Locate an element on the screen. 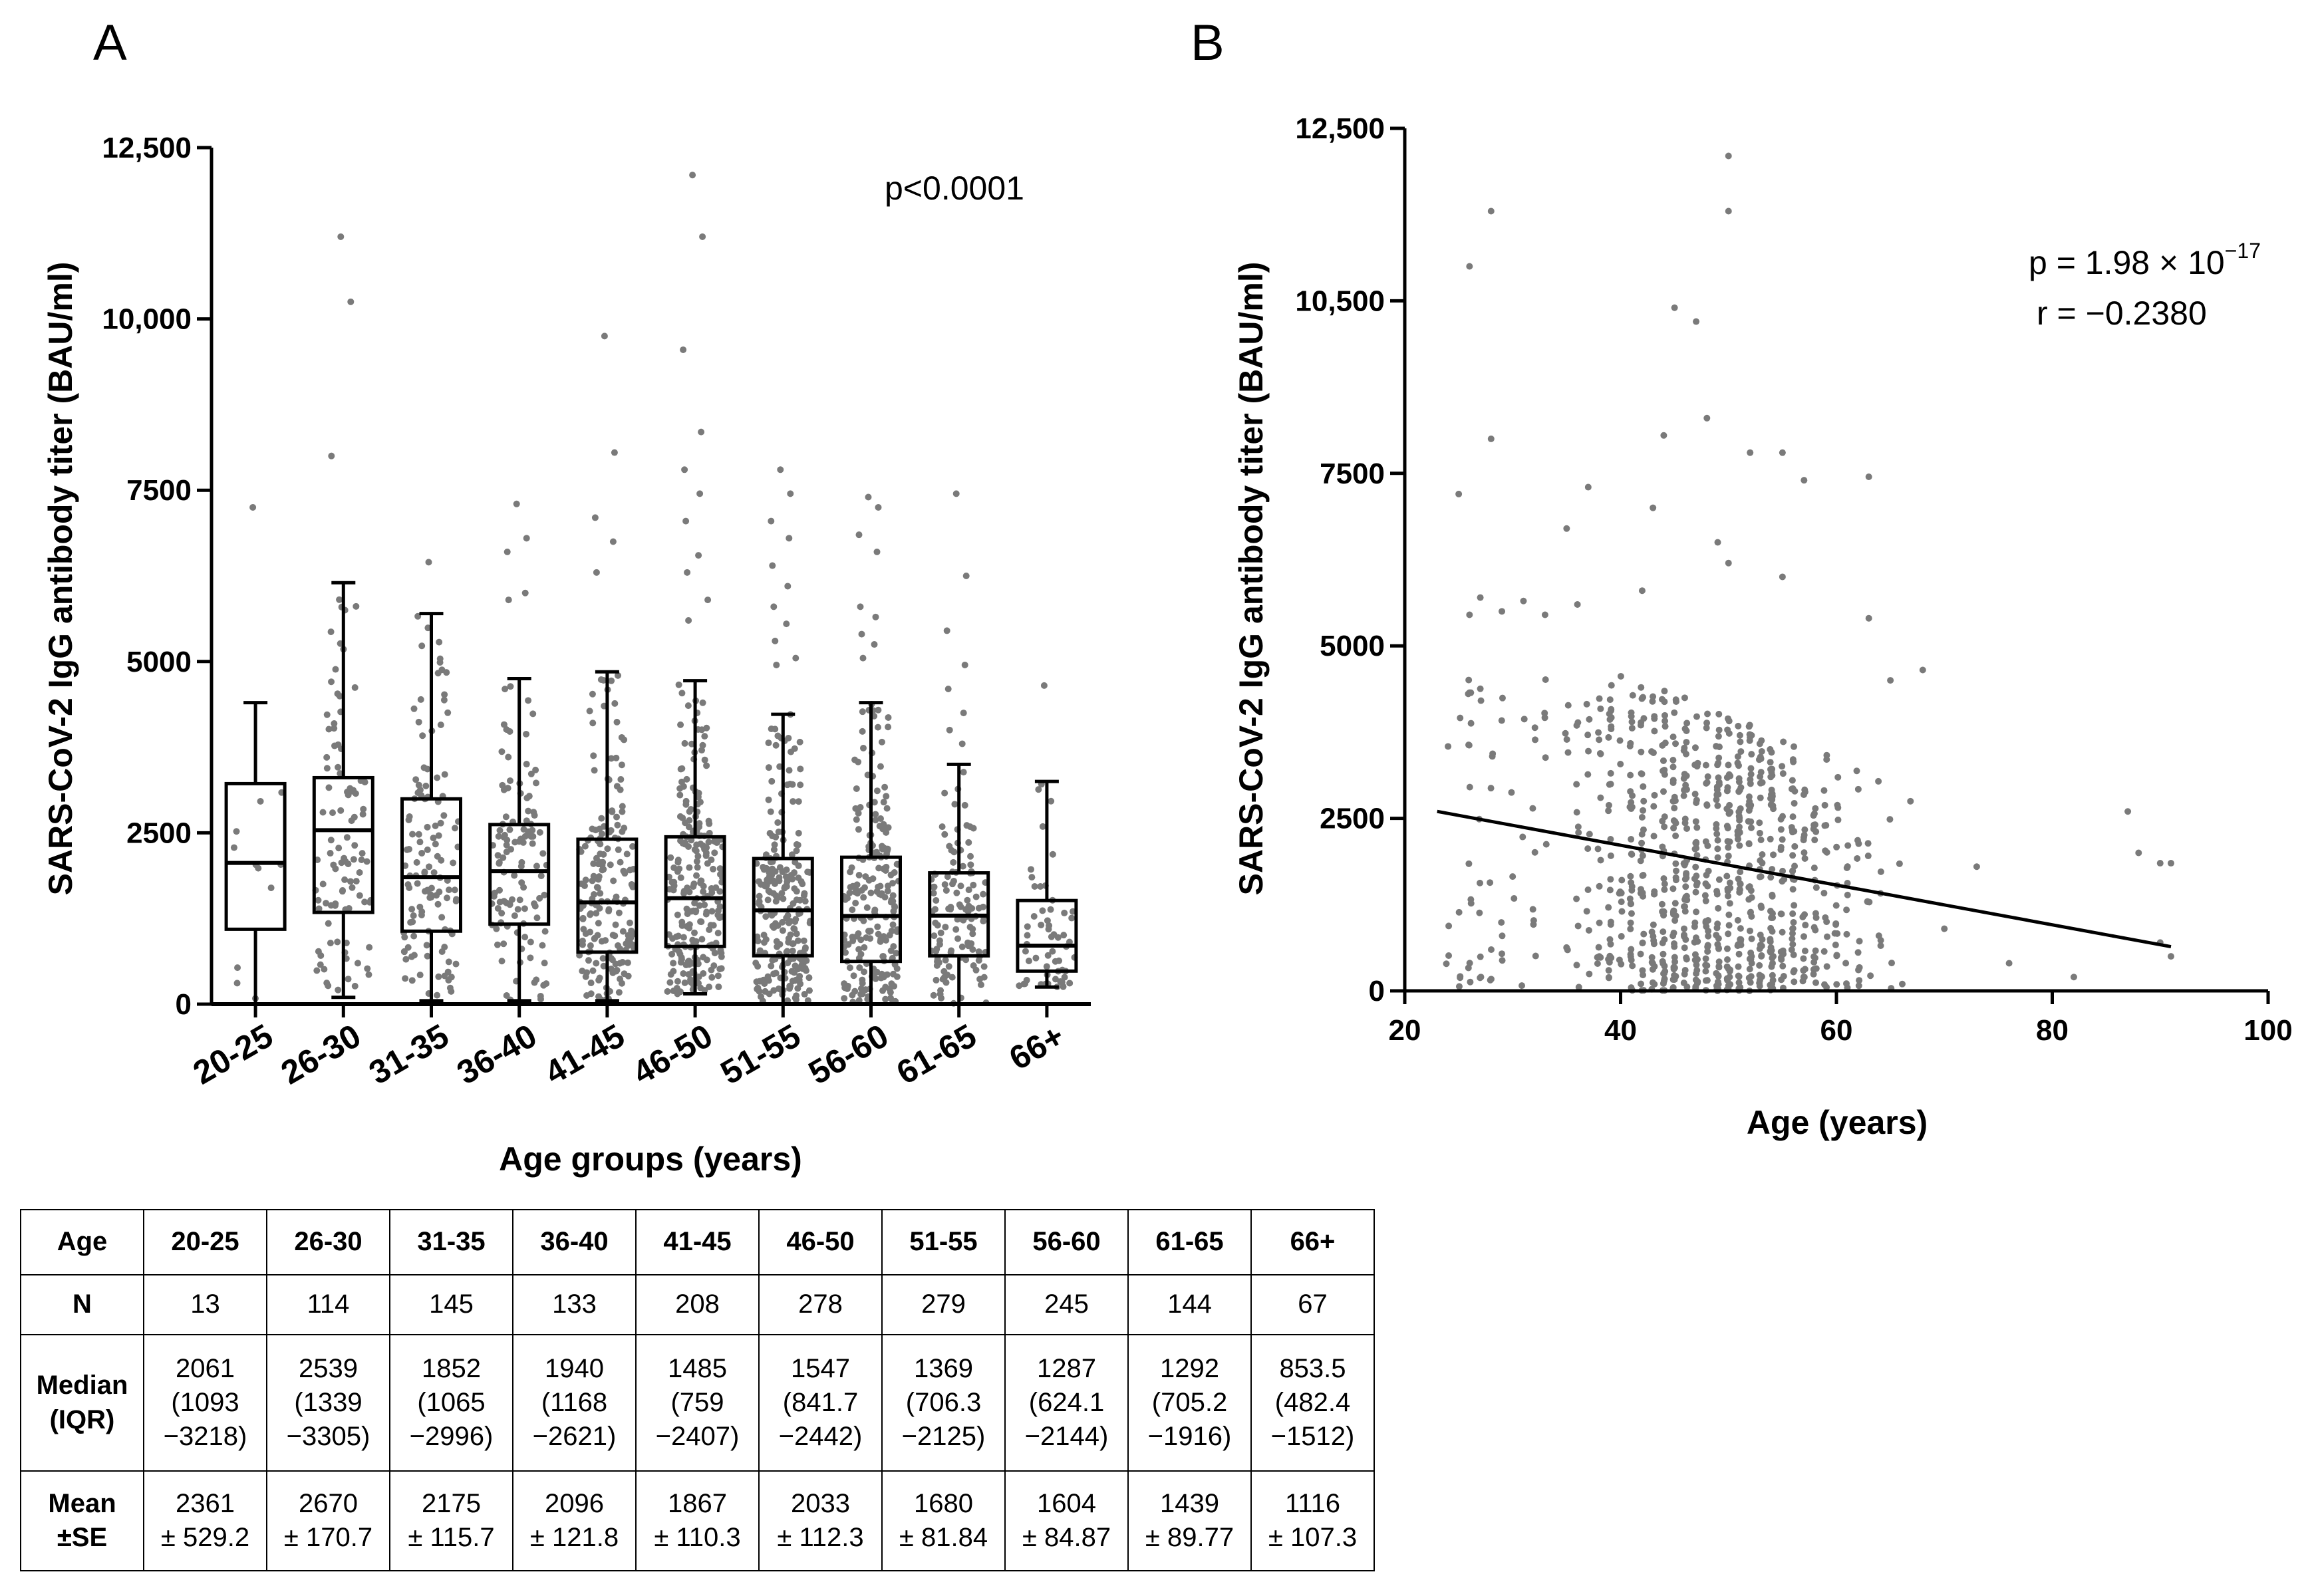 Image resolution: width=2312 pixels, height=1596 pixels. table-cell-n: 144 is located at coordinates (1189, 1304).